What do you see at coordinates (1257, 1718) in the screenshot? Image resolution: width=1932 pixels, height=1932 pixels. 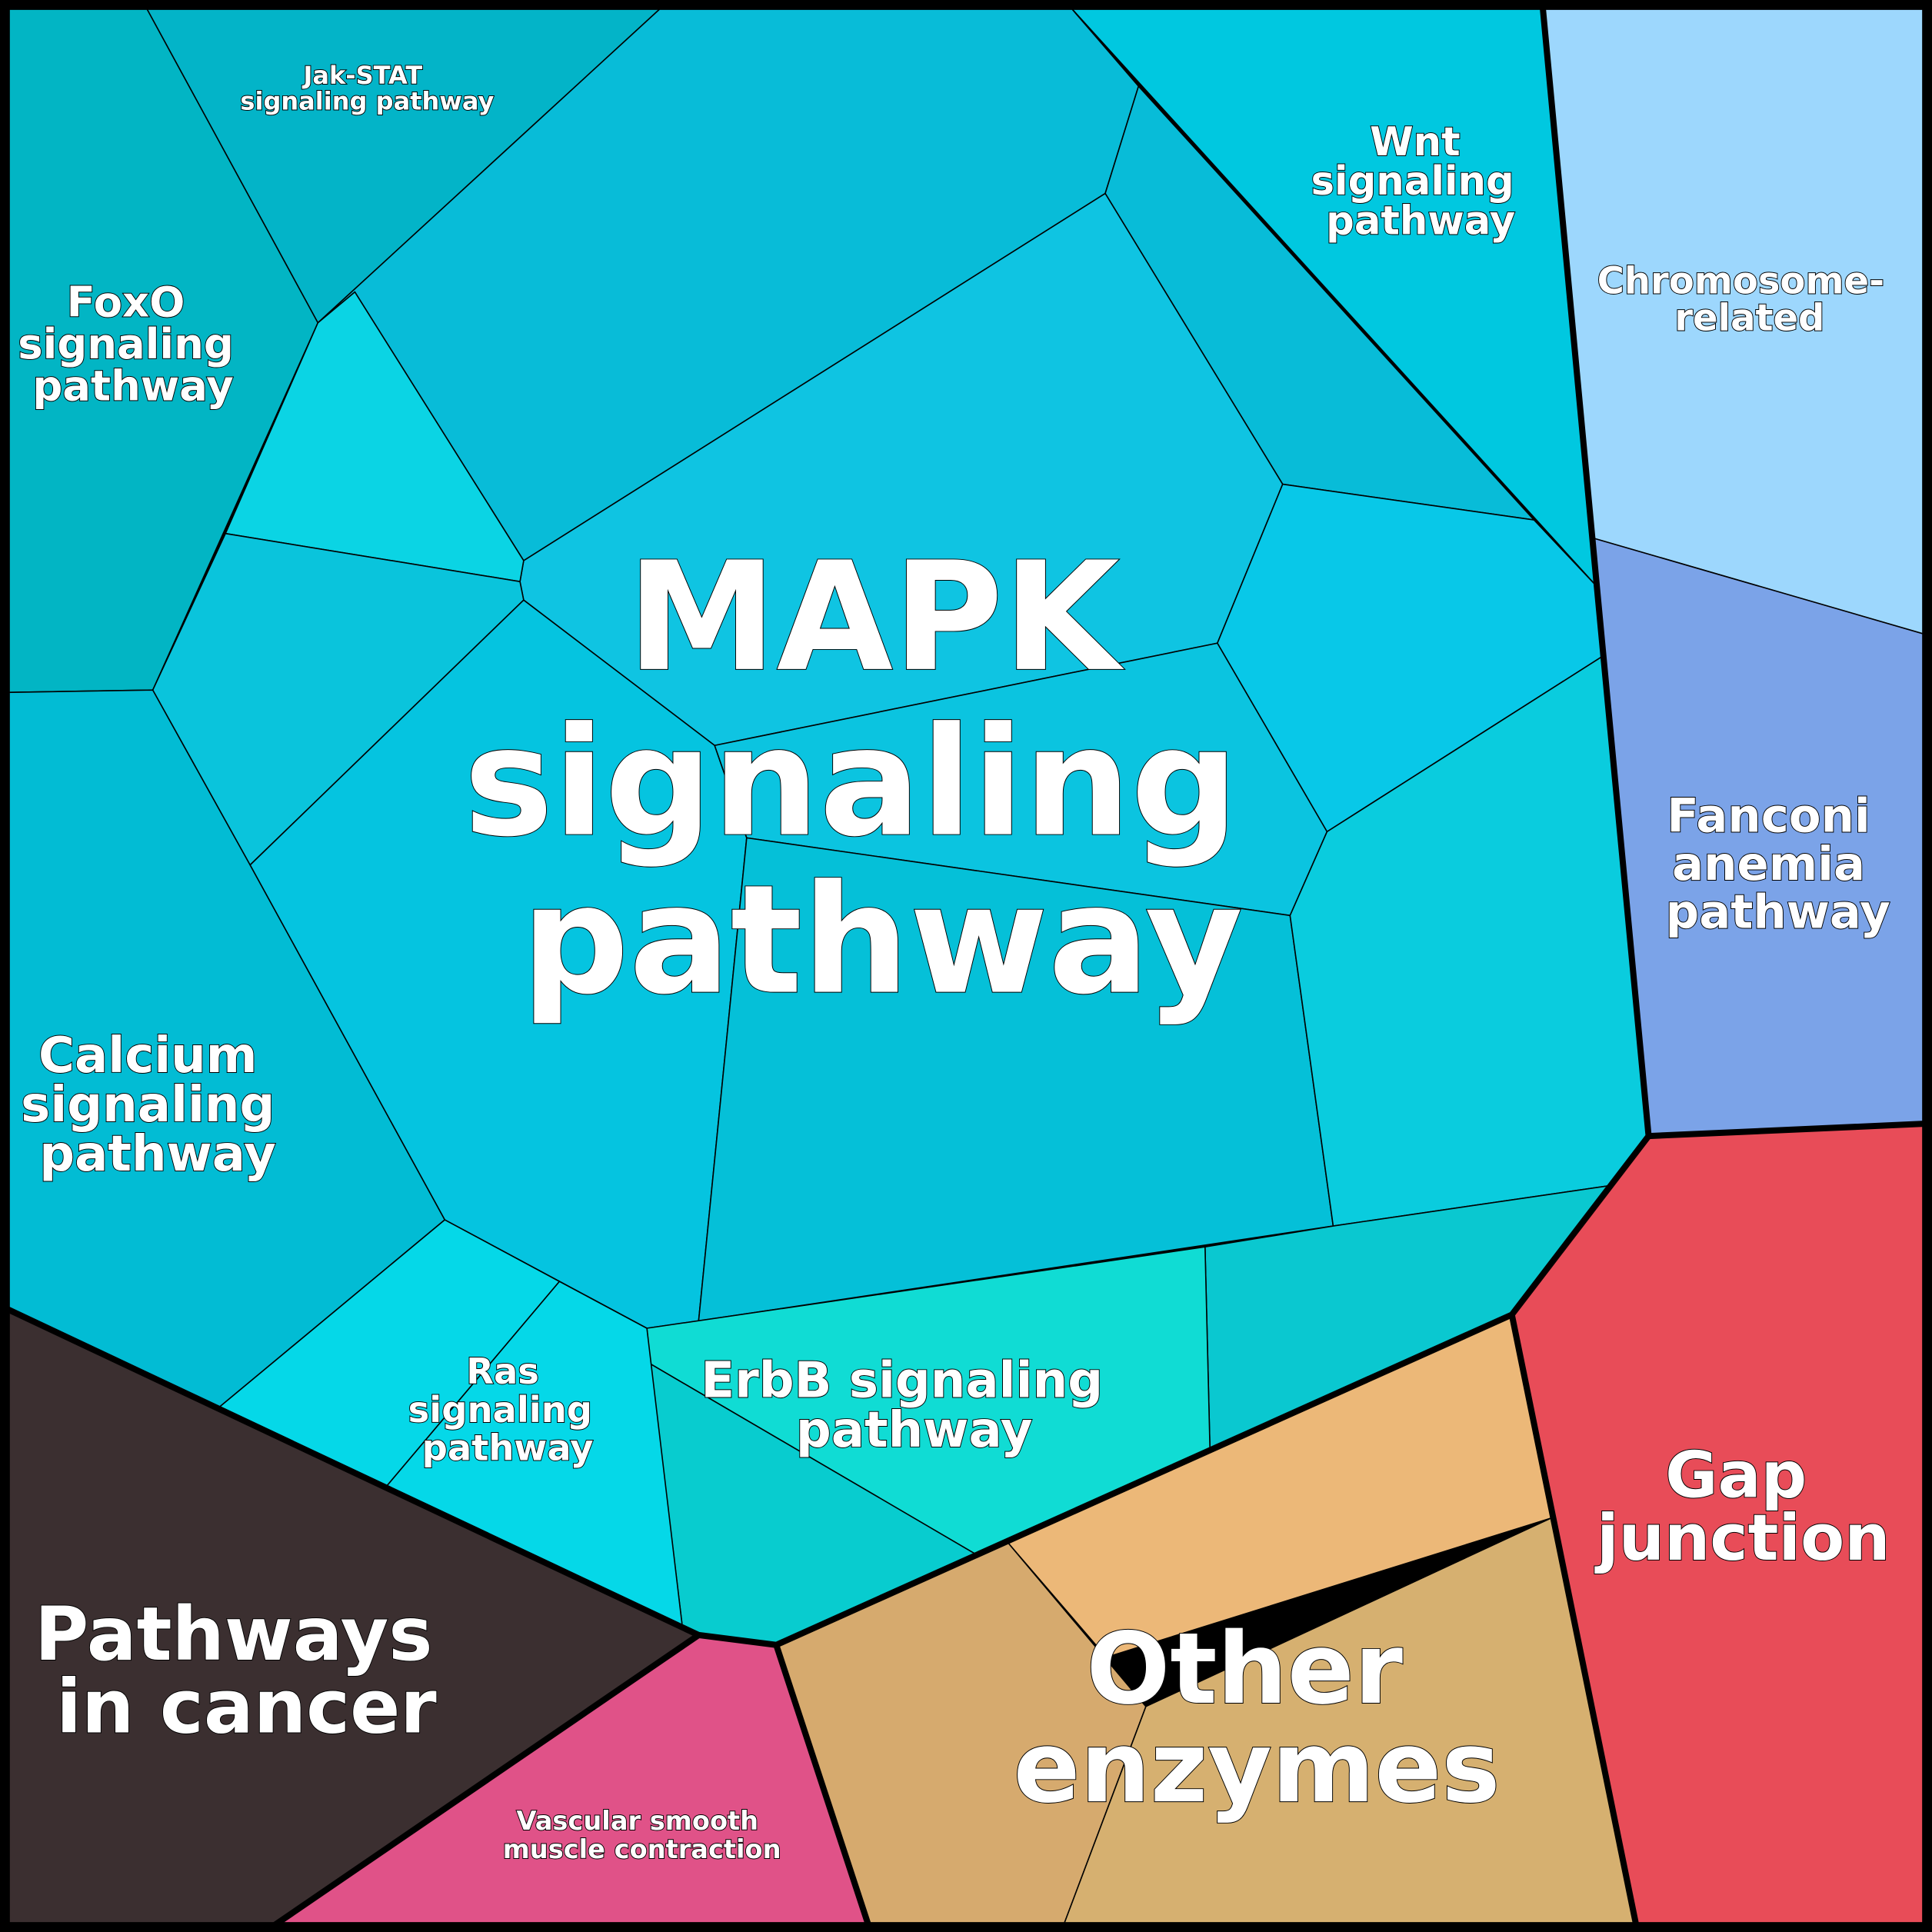 I see `label-other-enzymes: Other enzymes` at bounding box center [1257, 1718].